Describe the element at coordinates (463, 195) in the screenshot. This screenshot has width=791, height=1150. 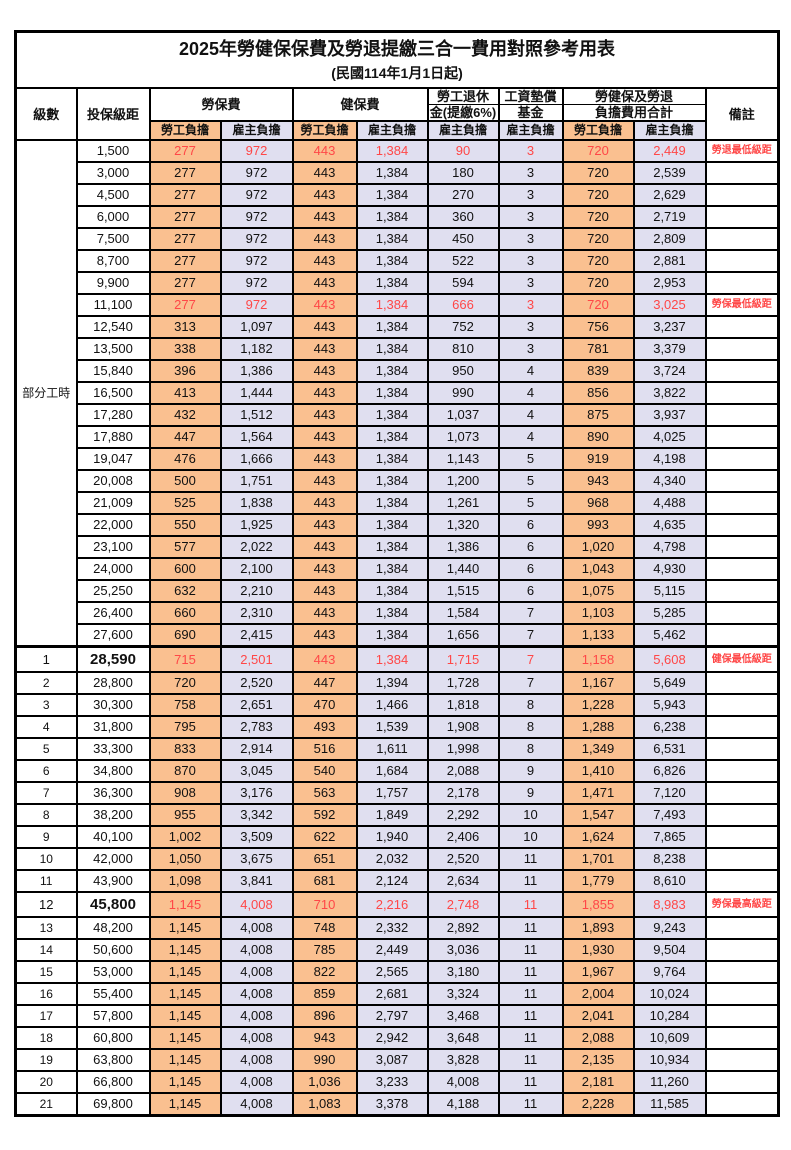
I see `cell-pension-employer: 270` at that location.